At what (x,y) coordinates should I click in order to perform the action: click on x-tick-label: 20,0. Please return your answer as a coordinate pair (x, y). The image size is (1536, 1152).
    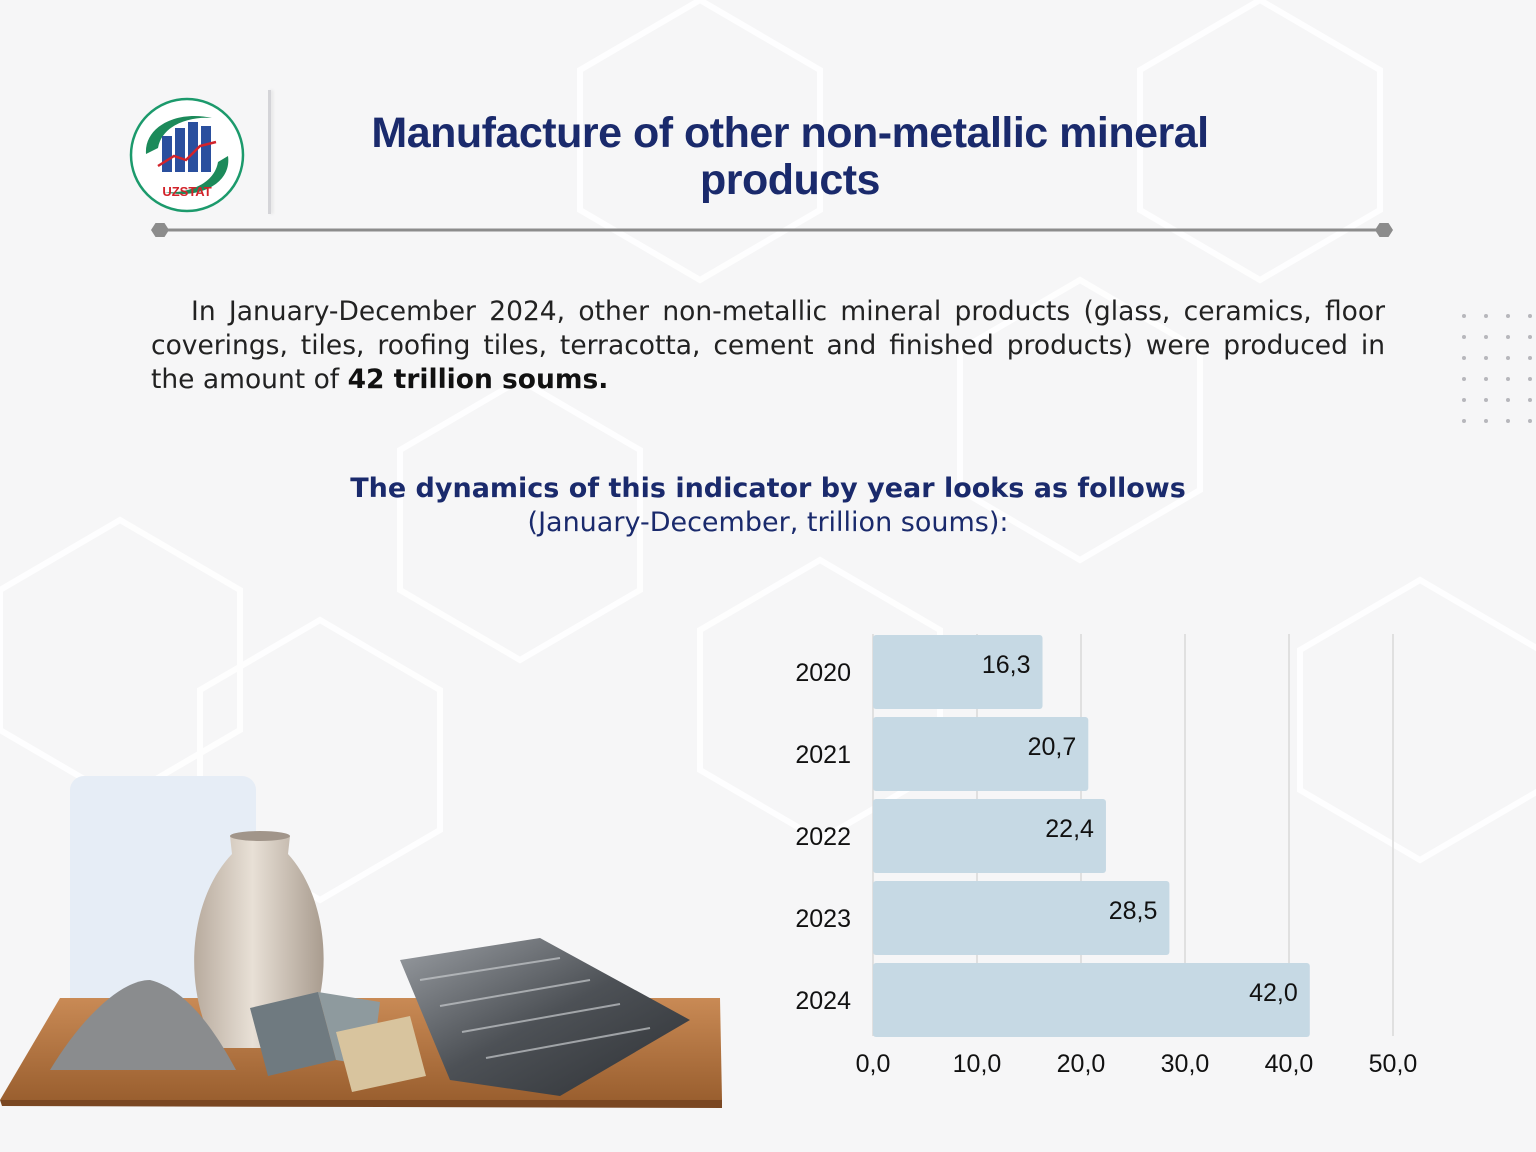
    Looking at the image, I should click on (1081, 1064).